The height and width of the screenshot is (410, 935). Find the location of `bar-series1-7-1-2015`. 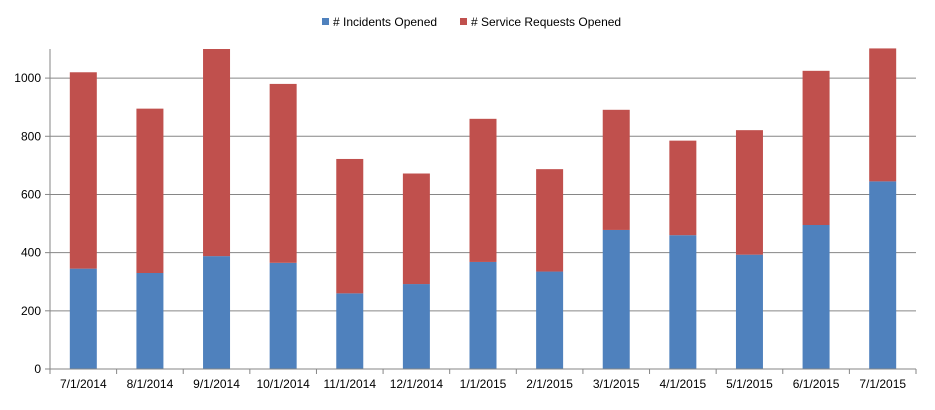

bar-series1-7-1-2015 is located at coordinates (883, 275).